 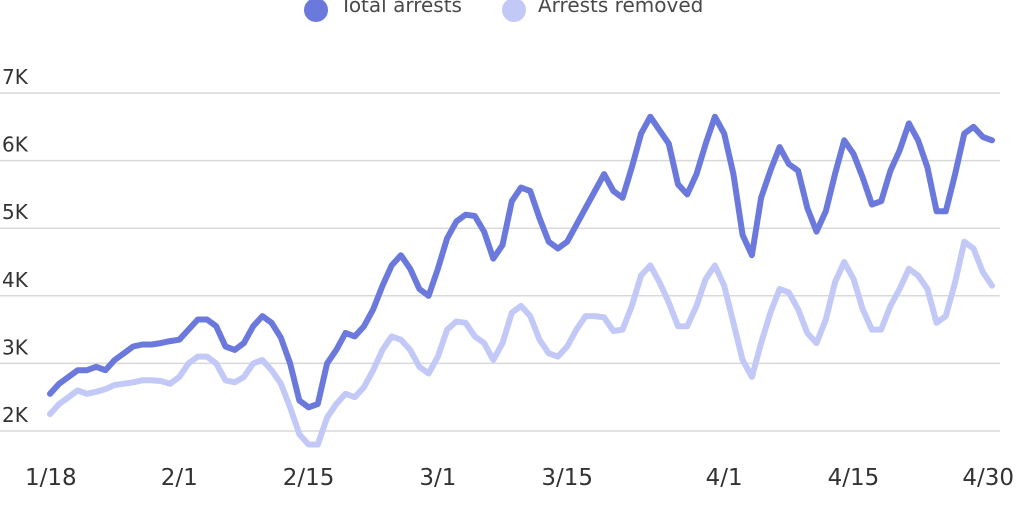 What do you see at coordinates (724, 478) in the screenshot?
I see `x-tick-label-4-1: 4/1` at bounding box center [724, 478].